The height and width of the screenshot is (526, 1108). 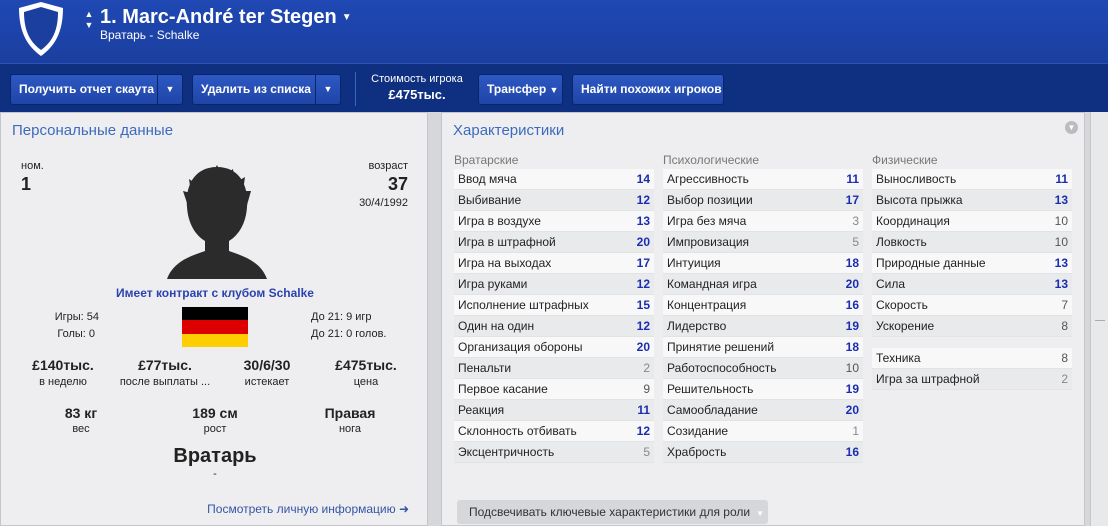 I want to click on next-player-icon: ▼, so click(x=89, y=25).